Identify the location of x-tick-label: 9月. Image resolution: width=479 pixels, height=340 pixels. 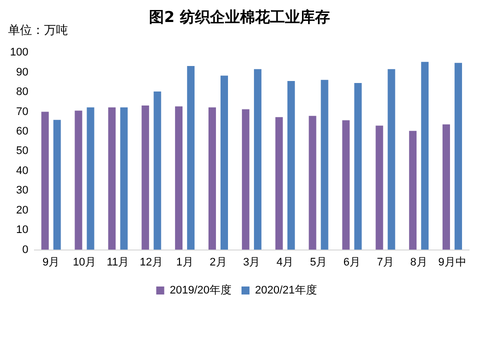
(51, 262).